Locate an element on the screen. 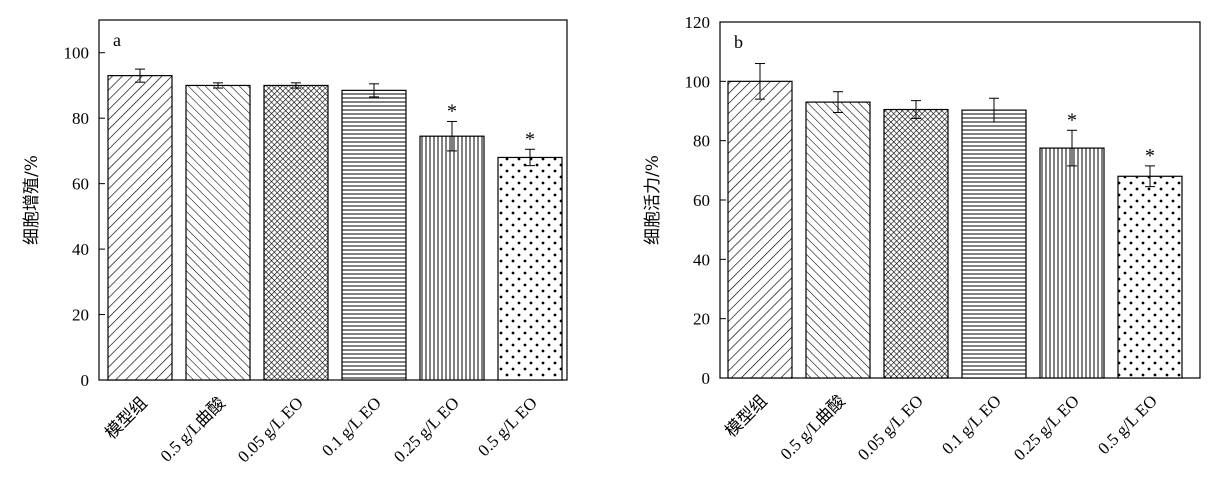 Image resolution: width=1210 pixels, height=490 pixels. y-tick-label: 120 is located at coordinates (698, 22).